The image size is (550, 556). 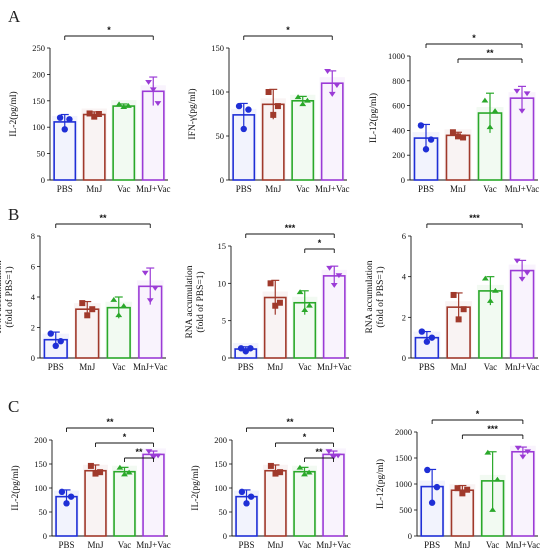 What do you see at coordinates (222, 283) in the screenshot?
I see `y-tick-label: 10` at bounding box center [222, 283].